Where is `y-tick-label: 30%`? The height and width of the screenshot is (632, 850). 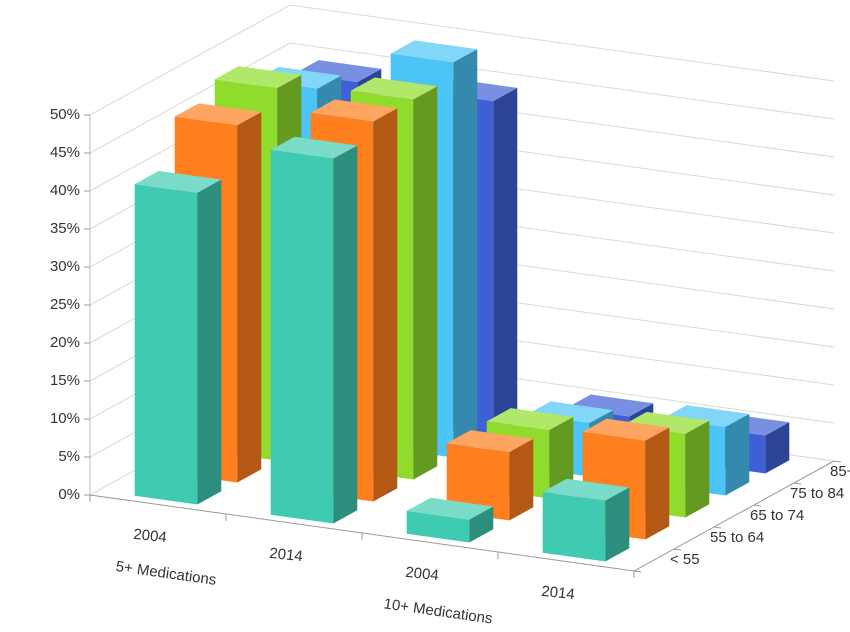 y-tick-label: 30% is located at coordinates (65, 266).